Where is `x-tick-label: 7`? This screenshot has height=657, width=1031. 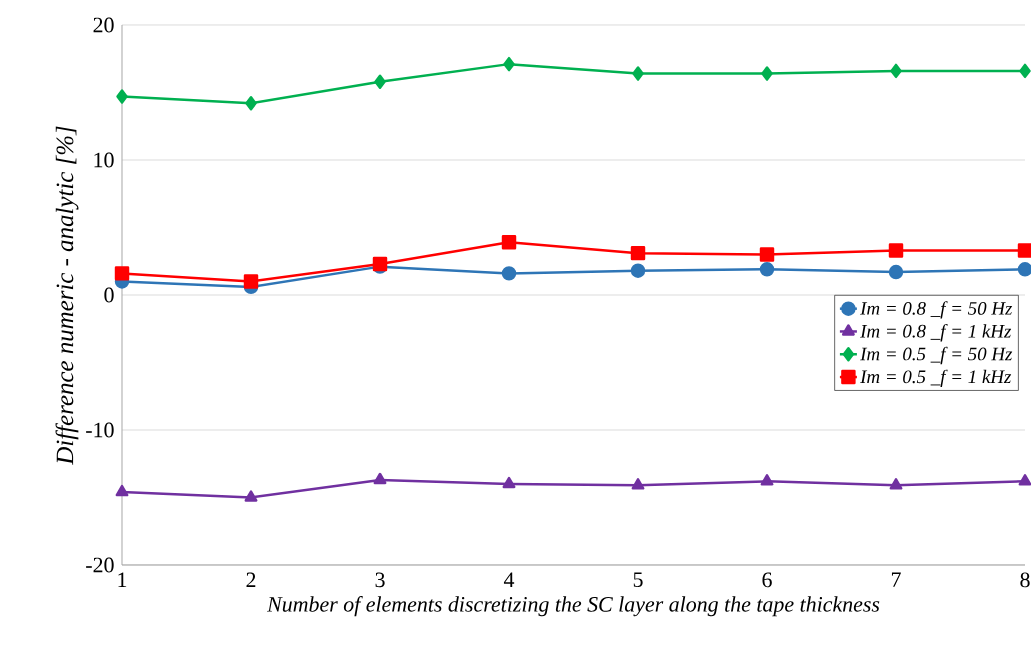 x-tick-label: 7 is located at coordinates (896, 579).